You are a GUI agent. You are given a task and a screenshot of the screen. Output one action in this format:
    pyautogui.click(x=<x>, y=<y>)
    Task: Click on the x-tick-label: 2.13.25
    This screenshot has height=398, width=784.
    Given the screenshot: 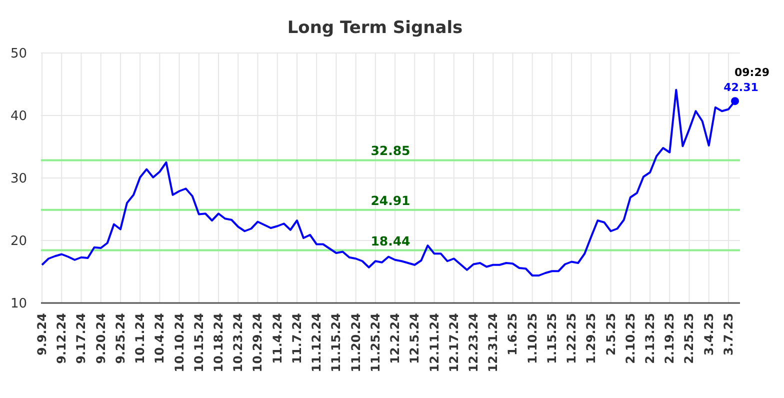 What is the action you would take?
    pyautogui.click(x=650, y=338)
    